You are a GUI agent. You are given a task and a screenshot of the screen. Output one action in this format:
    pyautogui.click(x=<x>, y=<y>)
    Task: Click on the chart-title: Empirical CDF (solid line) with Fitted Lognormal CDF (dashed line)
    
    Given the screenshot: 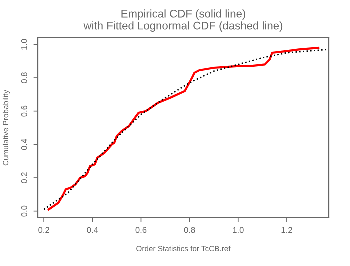 What is the action you would take?
    pyautogui.click(x=183, y=21)
    